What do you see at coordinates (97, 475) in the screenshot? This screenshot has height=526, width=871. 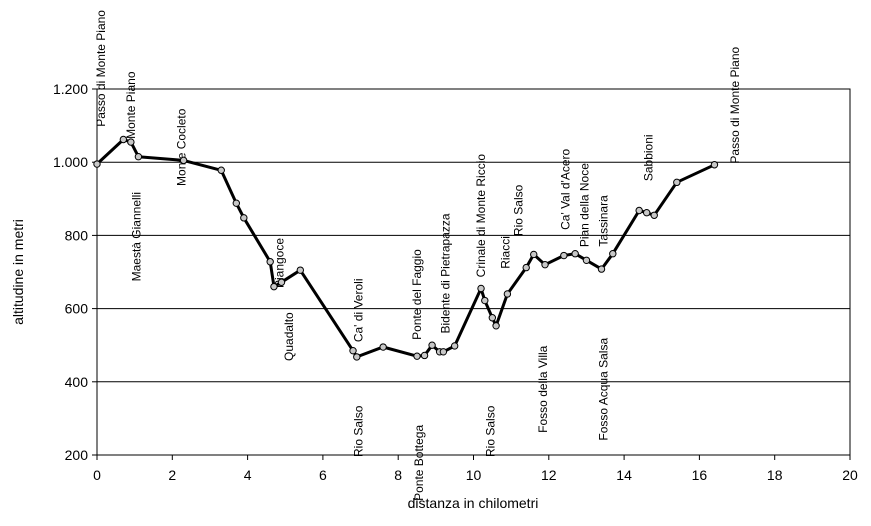 I see `x-tick-label: 0` at bounding box center [97, 475].